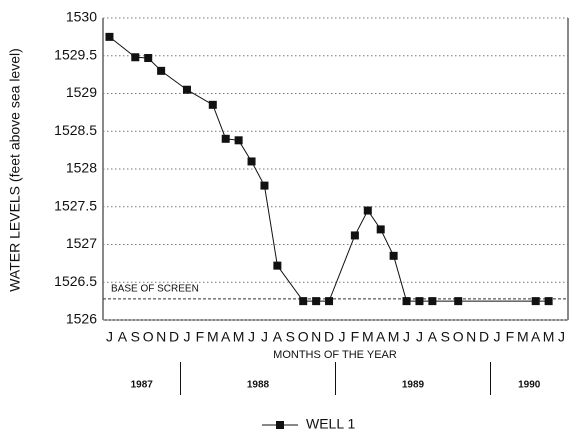 This screenshot has height=445, width=575. What do you see at coordinates (75, 54) in the screenshot?
I see `y-tick-label: 1529.5` at bounding box center [75, 54].